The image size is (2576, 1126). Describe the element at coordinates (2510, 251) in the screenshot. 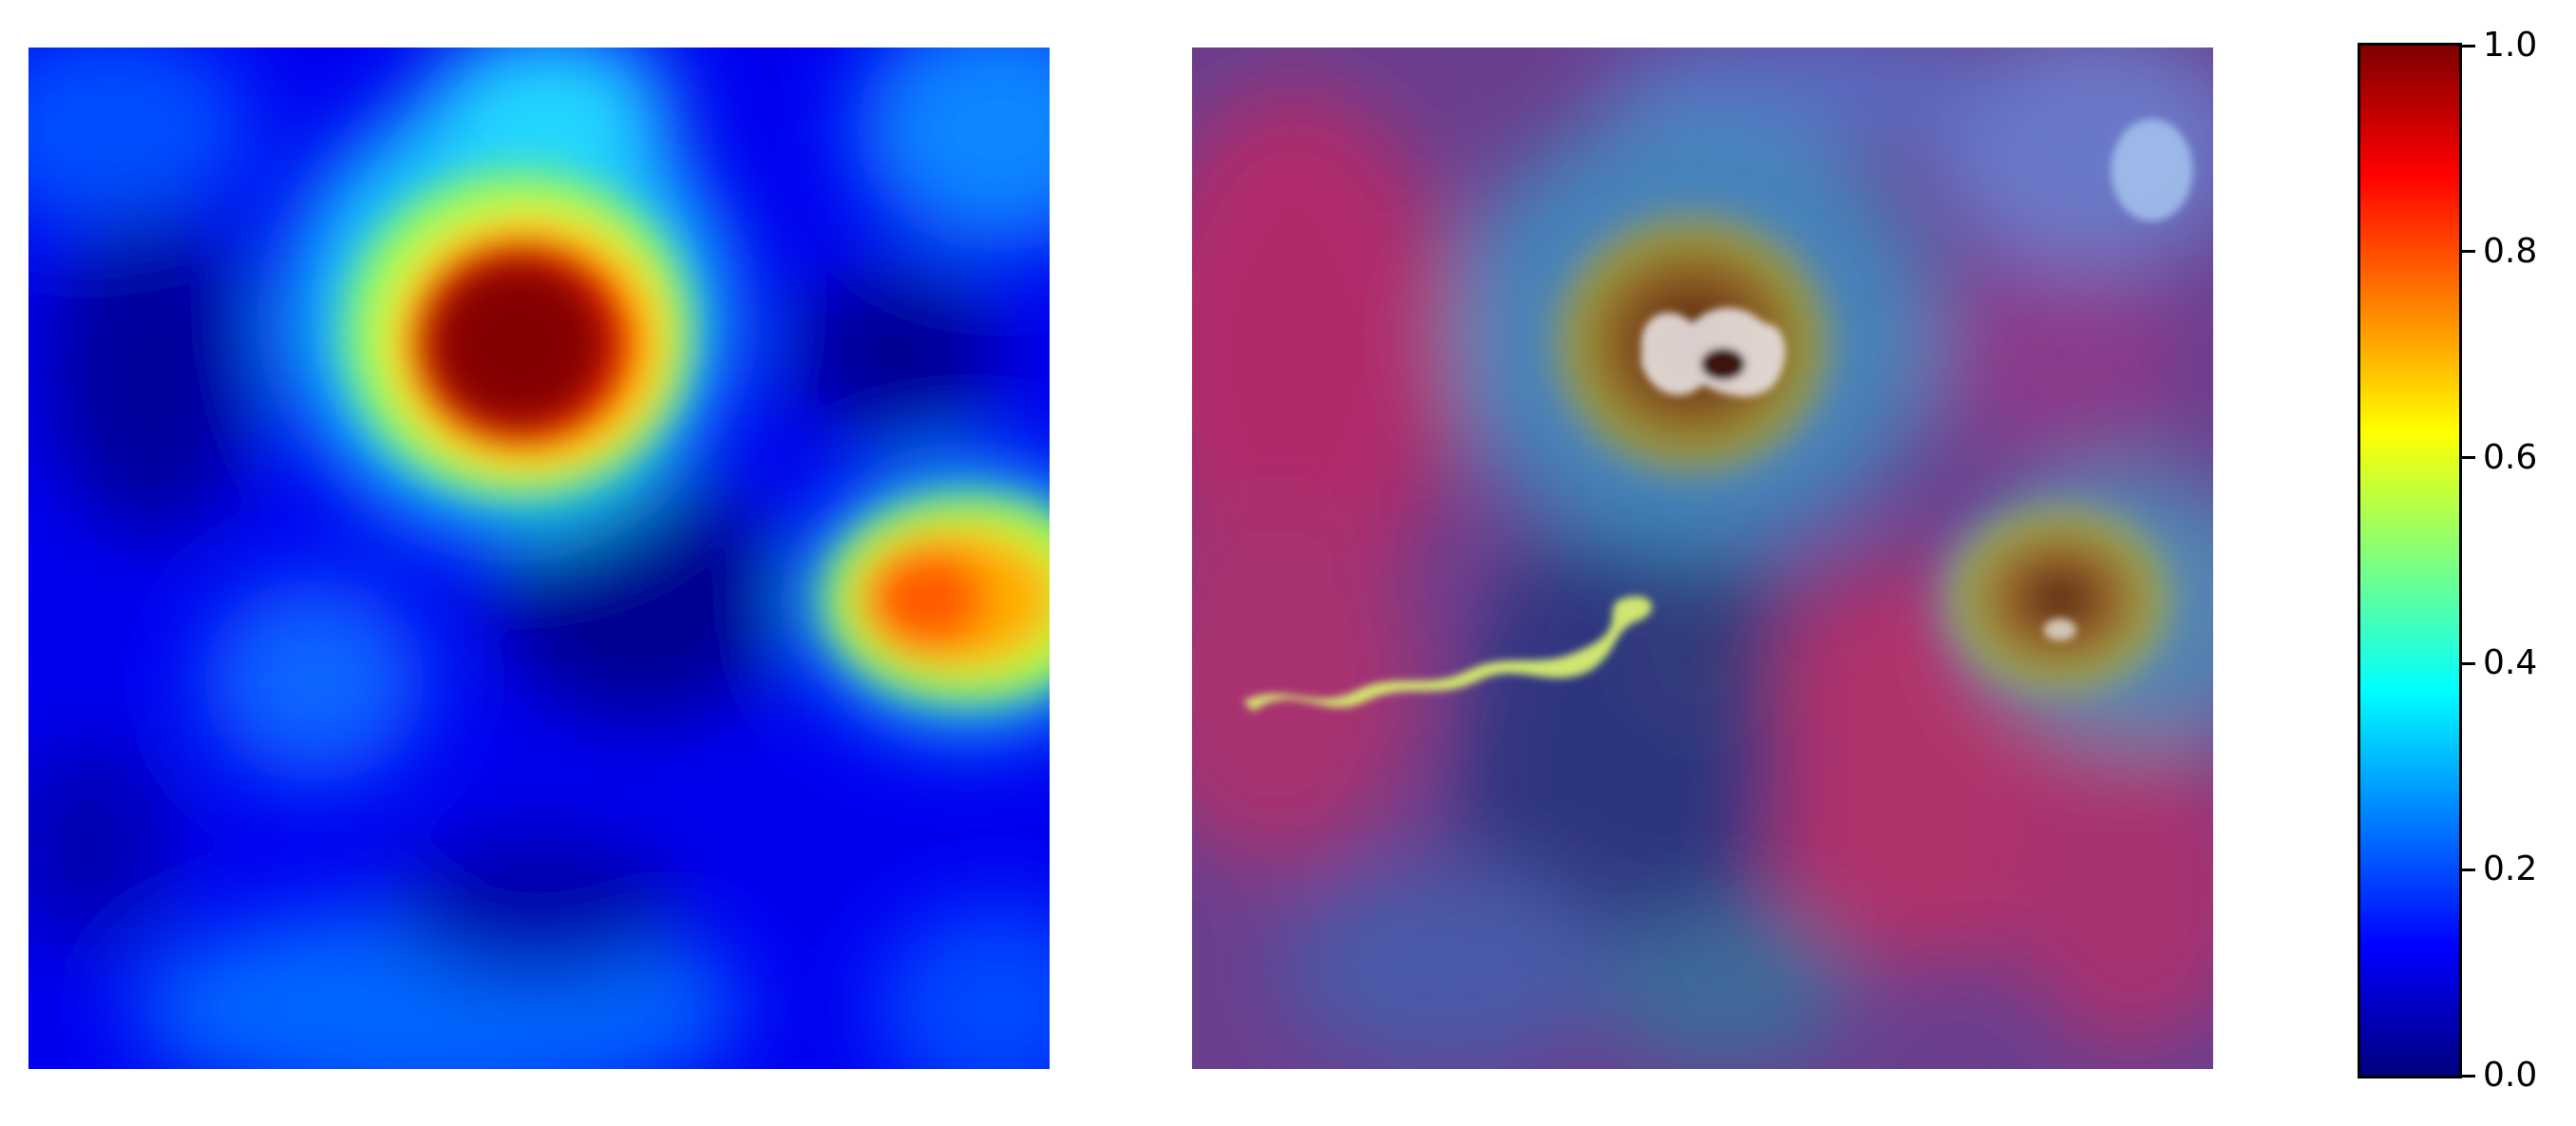

I see `colorbar-tick-label: 0.8` at that location.